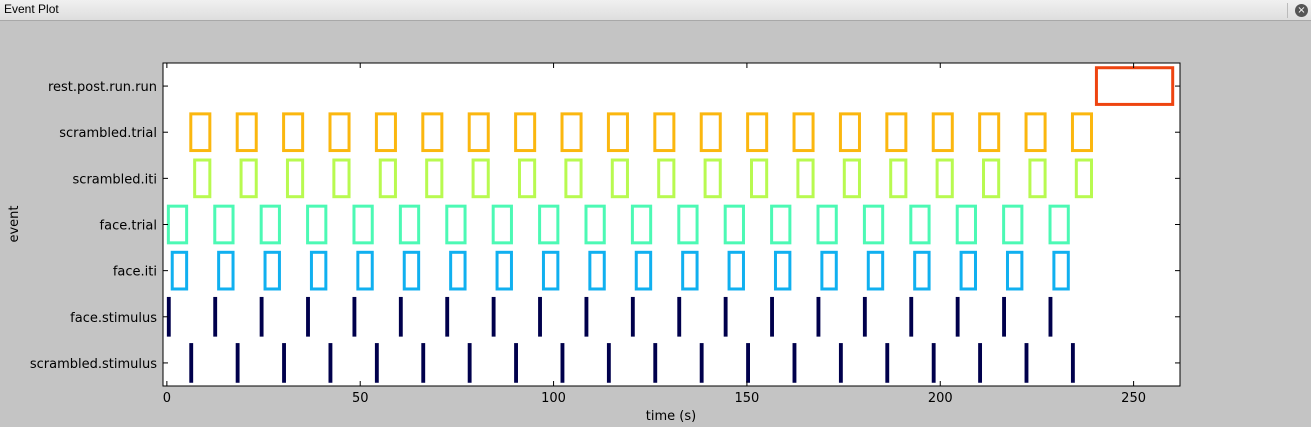  What do you see at coordinates (1133, 398) in the screenshot?
I see `x-tick-label: 250` at bounding box center [1133, 398].